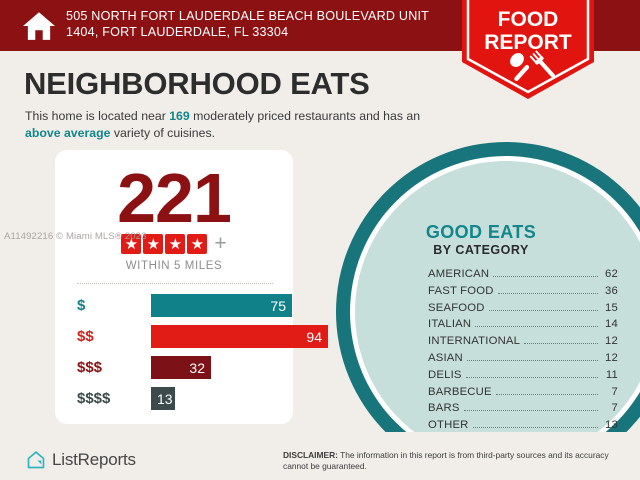  I want to click on bar-row: $$$ 32, so click(174, 369).